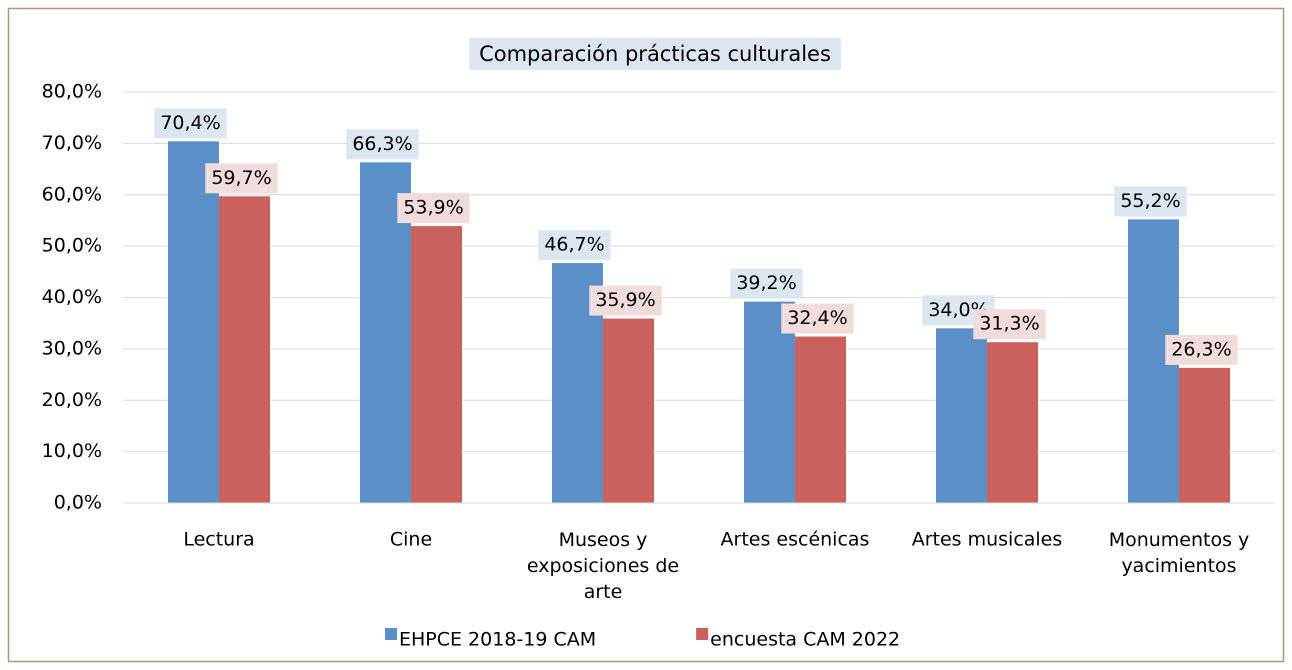 This screenshot has height=670, width=1292. I want to click on data-label: 70,4%, so click(190, 123).